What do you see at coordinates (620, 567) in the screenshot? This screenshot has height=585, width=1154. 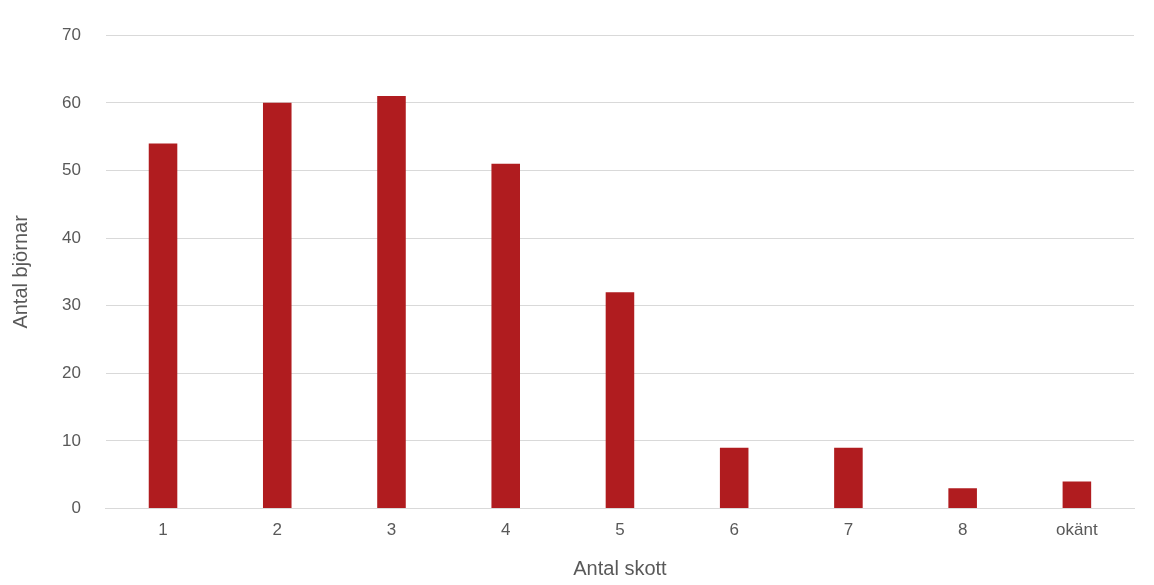 I see `x-axis-title: Antal skott` at bounding box center [620, 567].